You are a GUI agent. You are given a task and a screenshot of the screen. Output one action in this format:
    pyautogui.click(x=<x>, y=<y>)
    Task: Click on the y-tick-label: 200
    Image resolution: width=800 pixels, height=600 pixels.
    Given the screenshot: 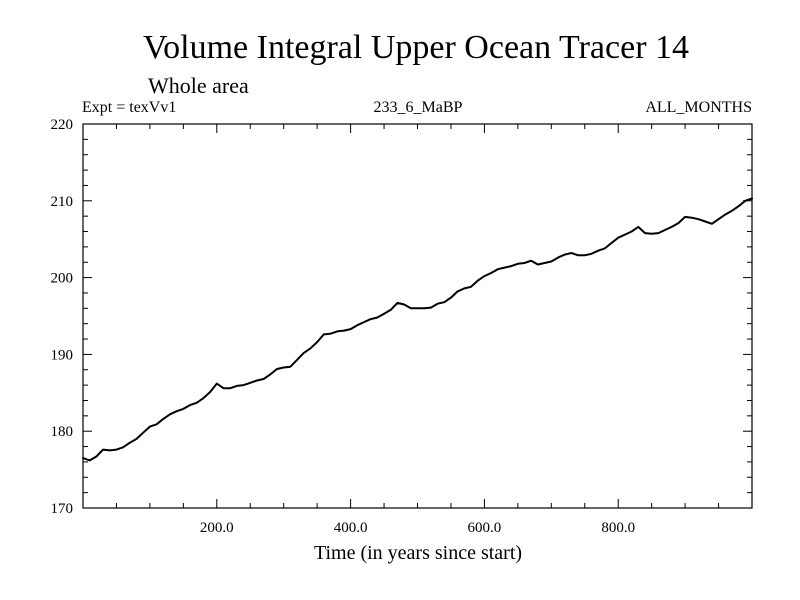 What is the action you would take?
    pyautogui.click(x=62, y=279)
    